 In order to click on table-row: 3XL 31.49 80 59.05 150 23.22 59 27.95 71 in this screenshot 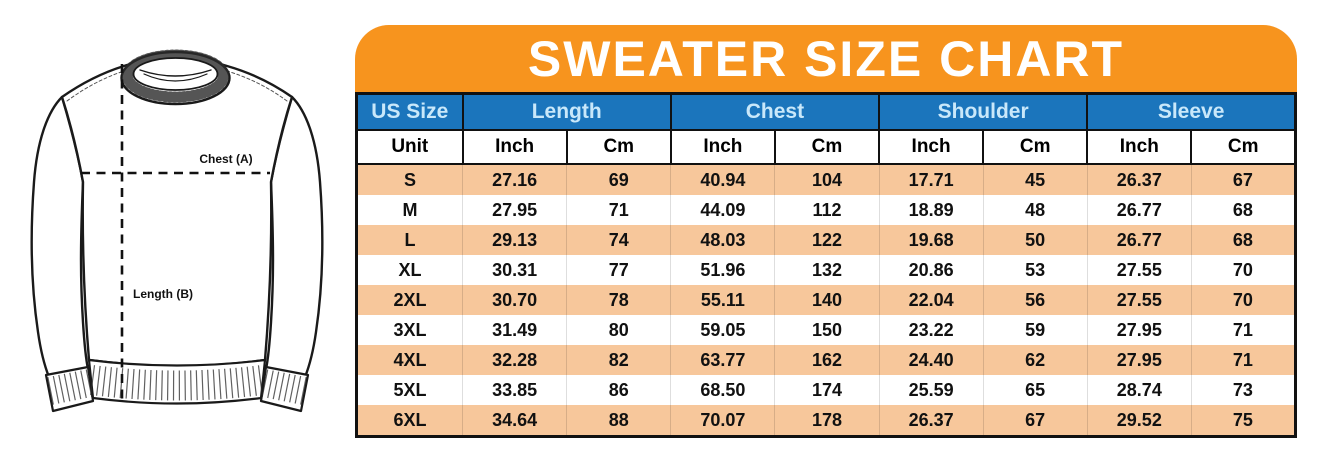, I will do `click(826, 330)`.